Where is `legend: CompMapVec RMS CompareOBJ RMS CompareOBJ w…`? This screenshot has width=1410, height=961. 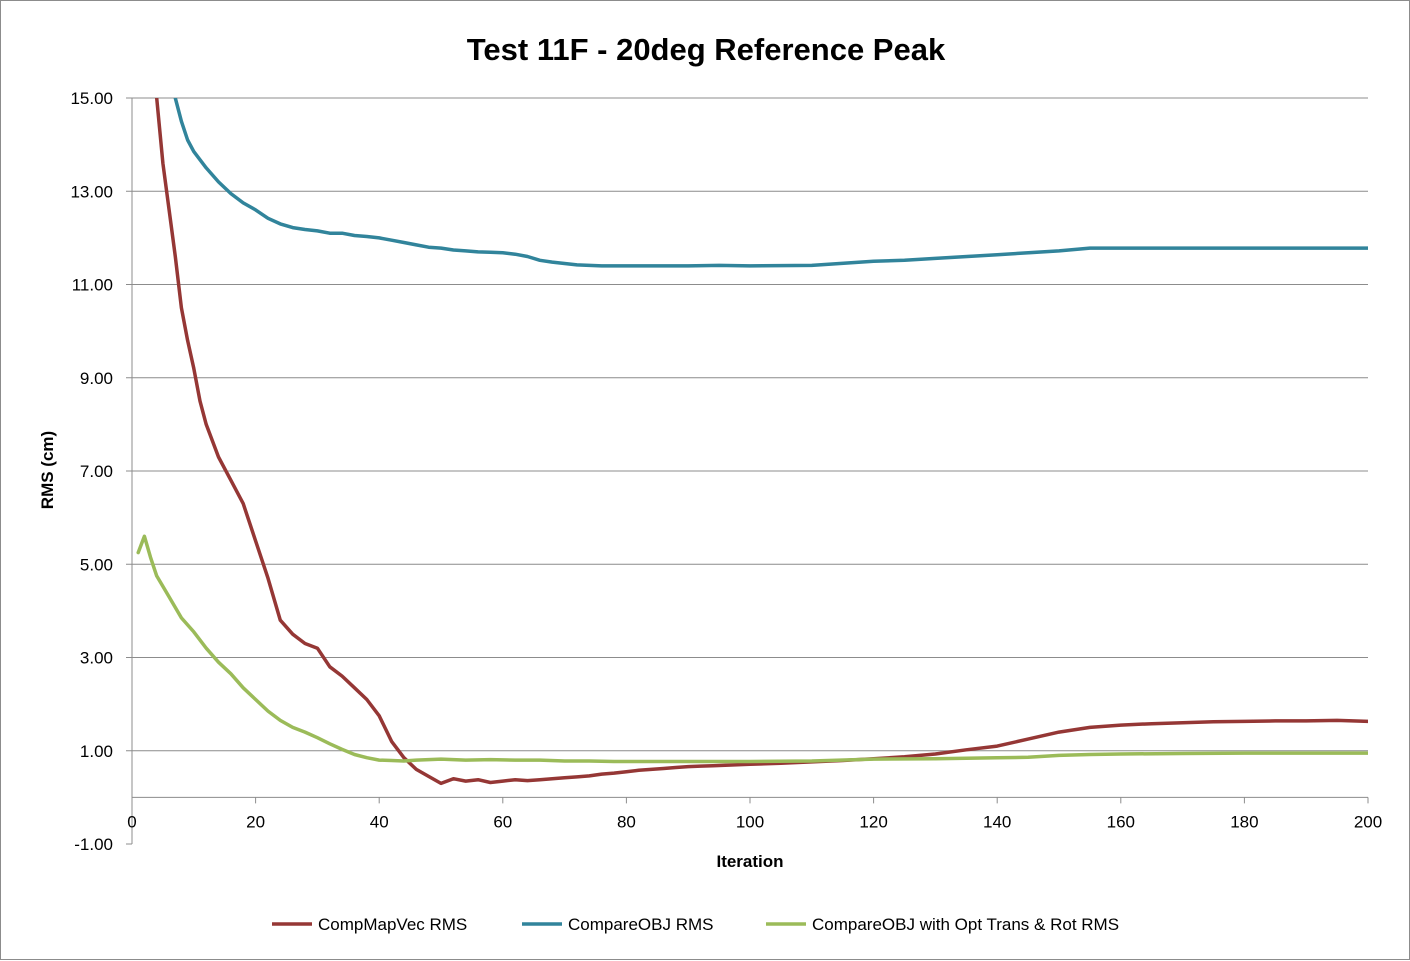 legend: CompMapVec RMS CompareOBJ RMS CompareOBJ w… is located at coordinates (695, 924).